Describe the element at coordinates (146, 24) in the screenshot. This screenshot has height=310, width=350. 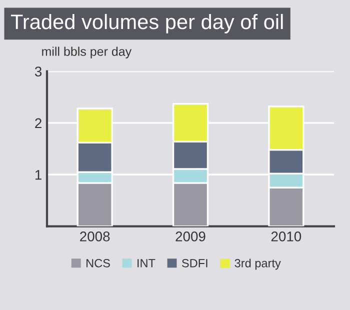
I see `chart-title: Traded volumes per day of oil` at that location.